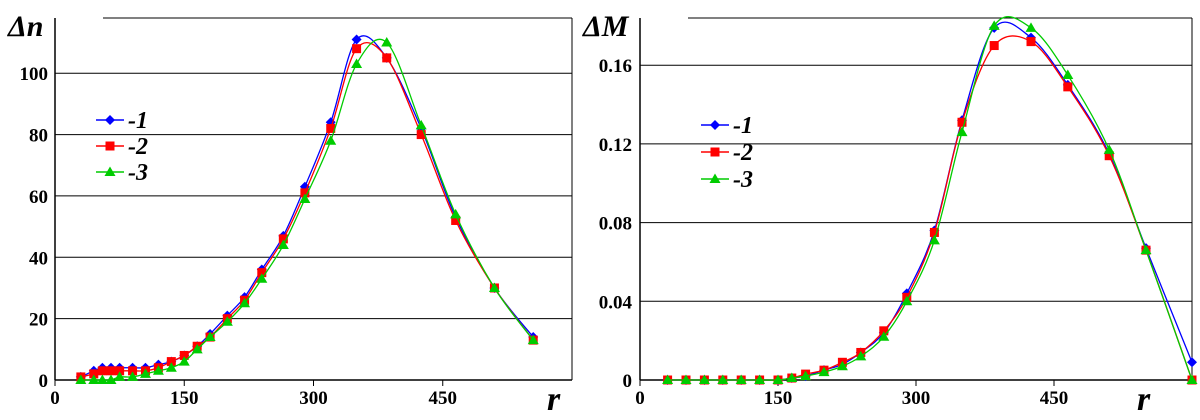  I want to click on y-tick-label: 0, so click(628, 381).